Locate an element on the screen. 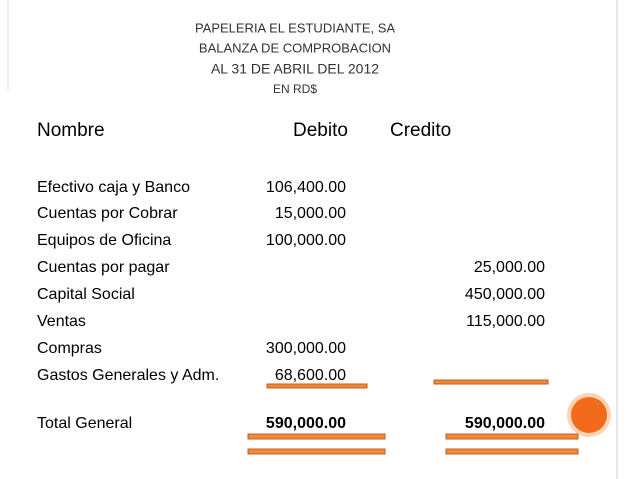 This screenshot has width=638, height=479. row-name: Efectivo caja y Banco is located at coordinates (113, 187).